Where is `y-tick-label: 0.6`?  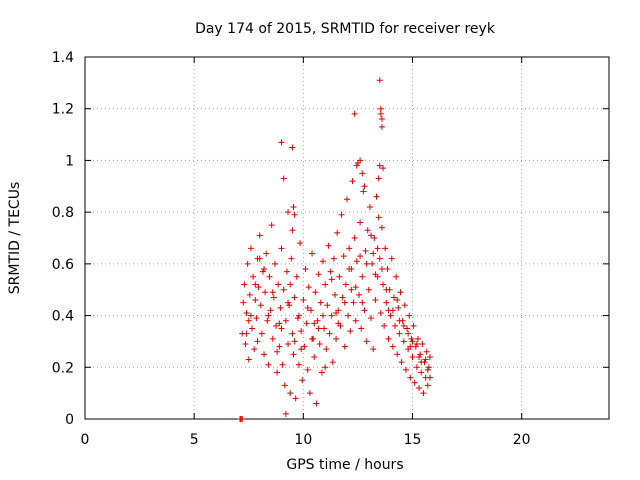 y-tick-label: 0.6 is located at coordinates (63, 265).